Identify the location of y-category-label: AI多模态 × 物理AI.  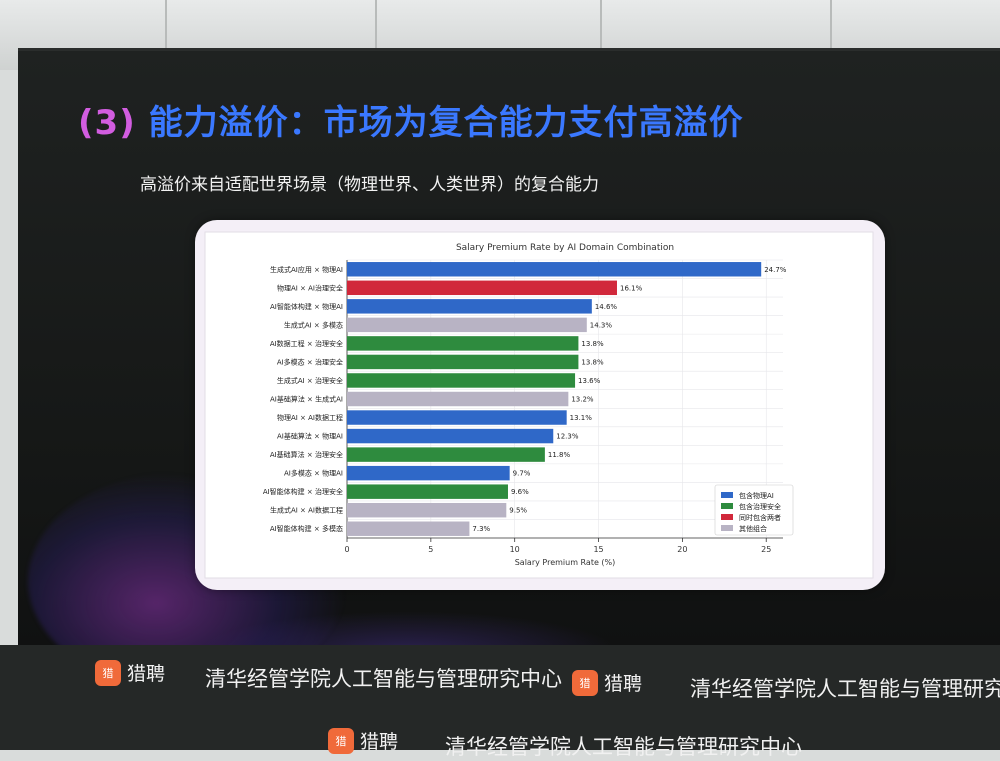
(313, 473).